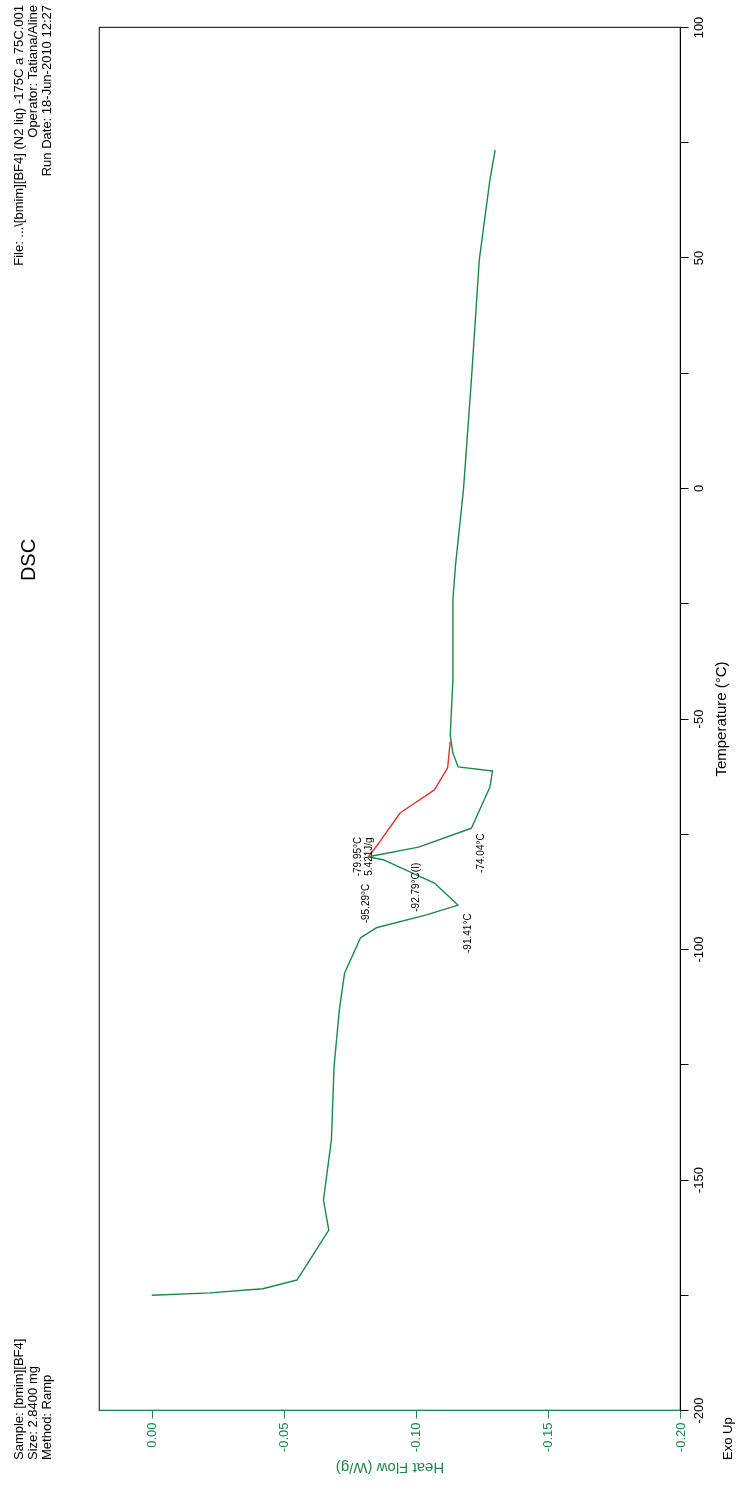  I want to click on text: Exo Up, so click(727, 1438).